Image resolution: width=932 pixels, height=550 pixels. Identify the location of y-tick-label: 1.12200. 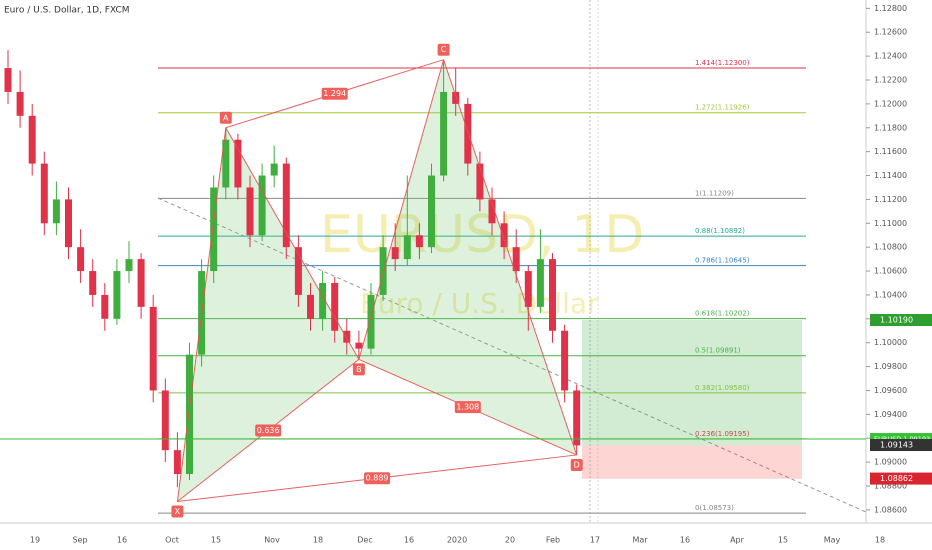
(890, 80).